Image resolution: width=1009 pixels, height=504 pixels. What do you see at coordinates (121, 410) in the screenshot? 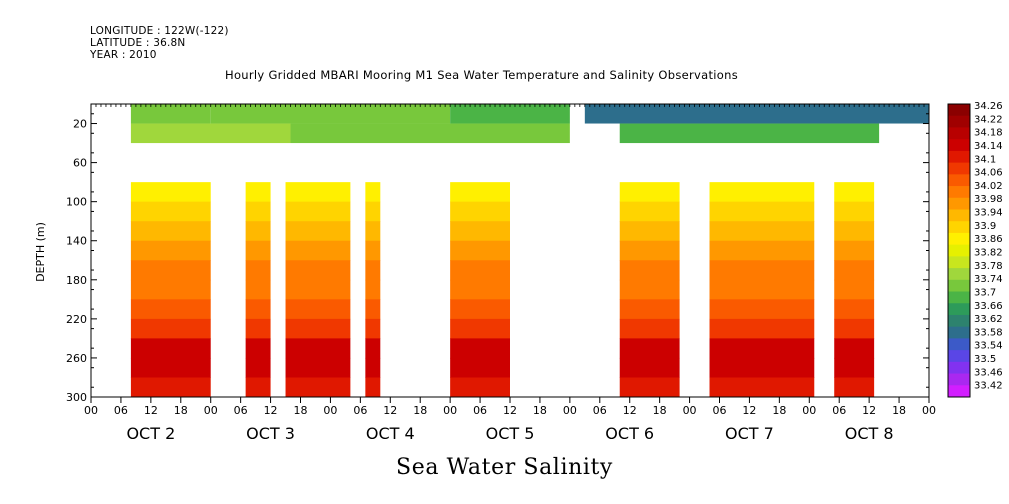
I see `x-tick-label-1: 06` at bounding box center [121, 410].